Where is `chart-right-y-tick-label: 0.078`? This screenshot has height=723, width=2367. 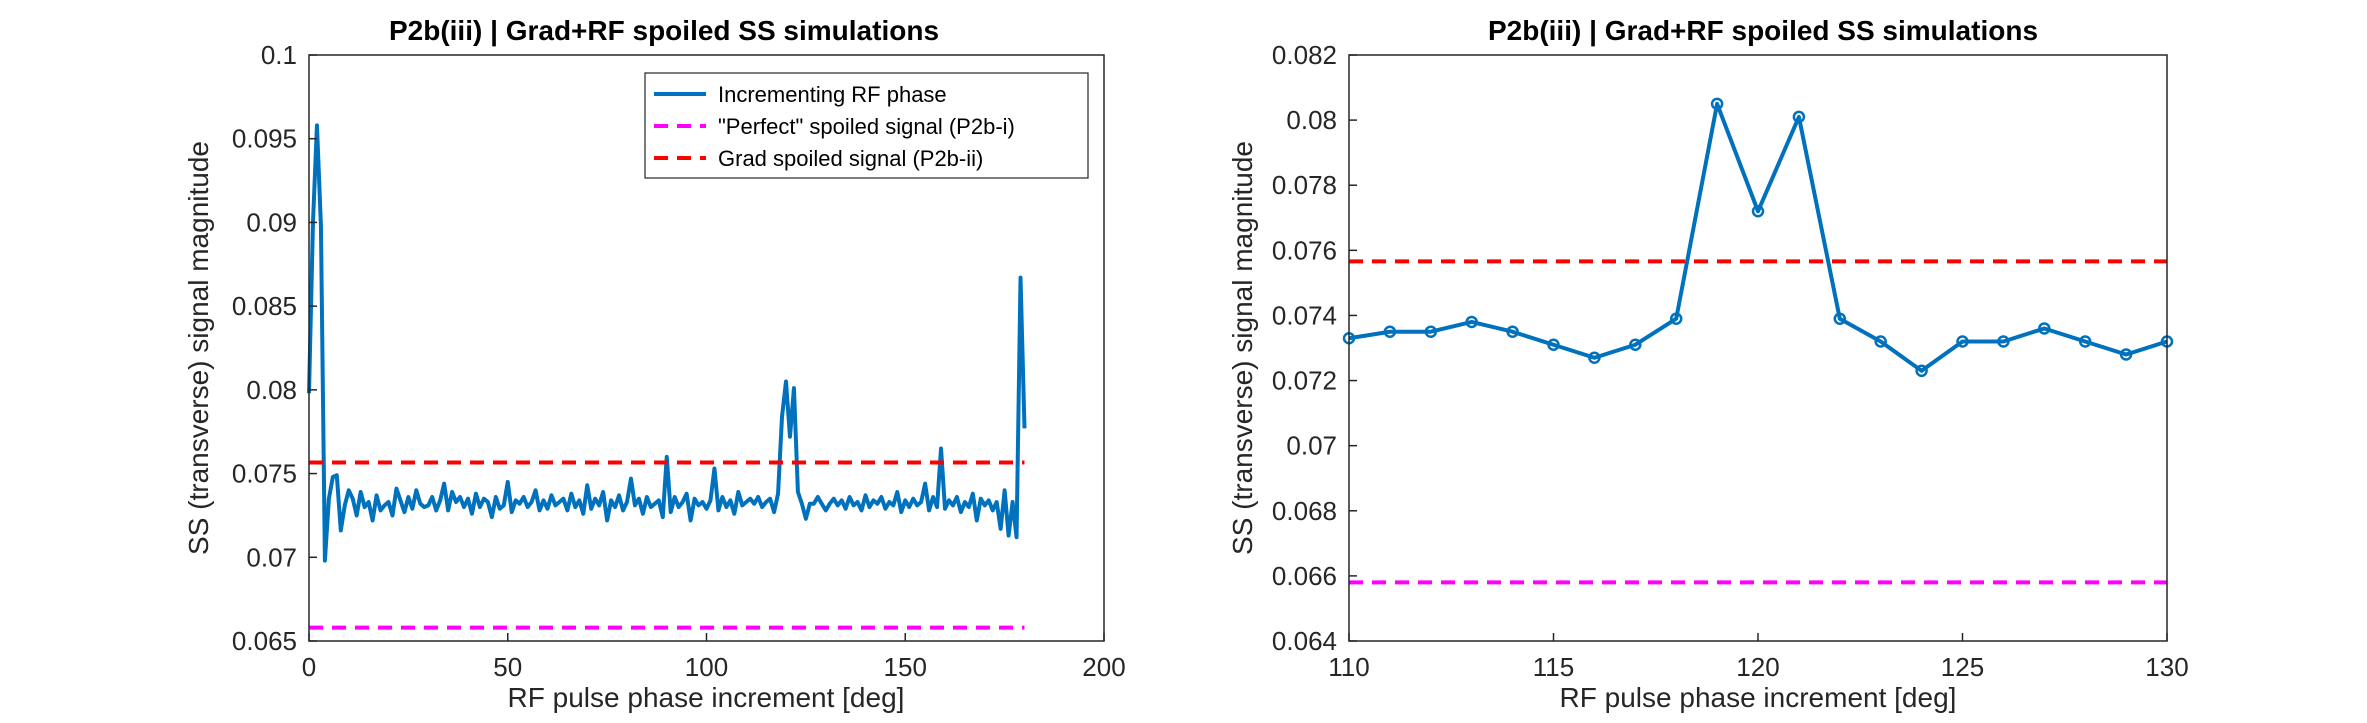 chart-right-y-tick-label: 0.078 is located at coordinates (1304, 185).